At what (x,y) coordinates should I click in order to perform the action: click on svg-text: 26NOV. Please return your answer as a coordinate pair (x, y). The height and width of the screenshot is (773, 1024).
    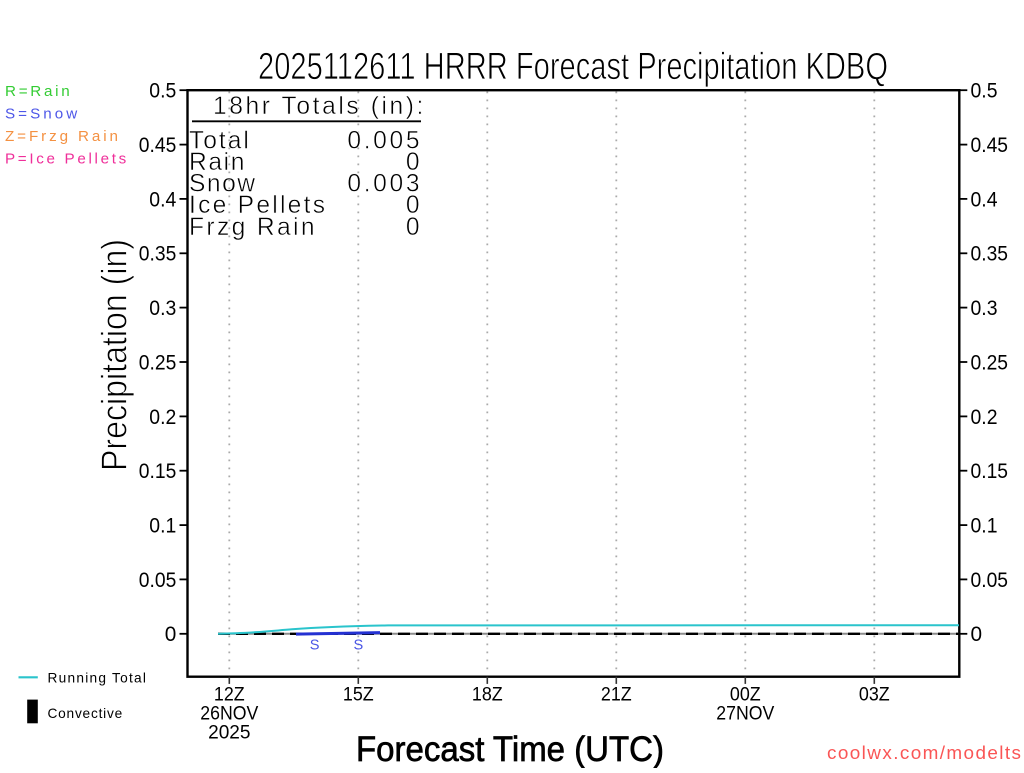
    Looking at the image, I should click on (229, 714).